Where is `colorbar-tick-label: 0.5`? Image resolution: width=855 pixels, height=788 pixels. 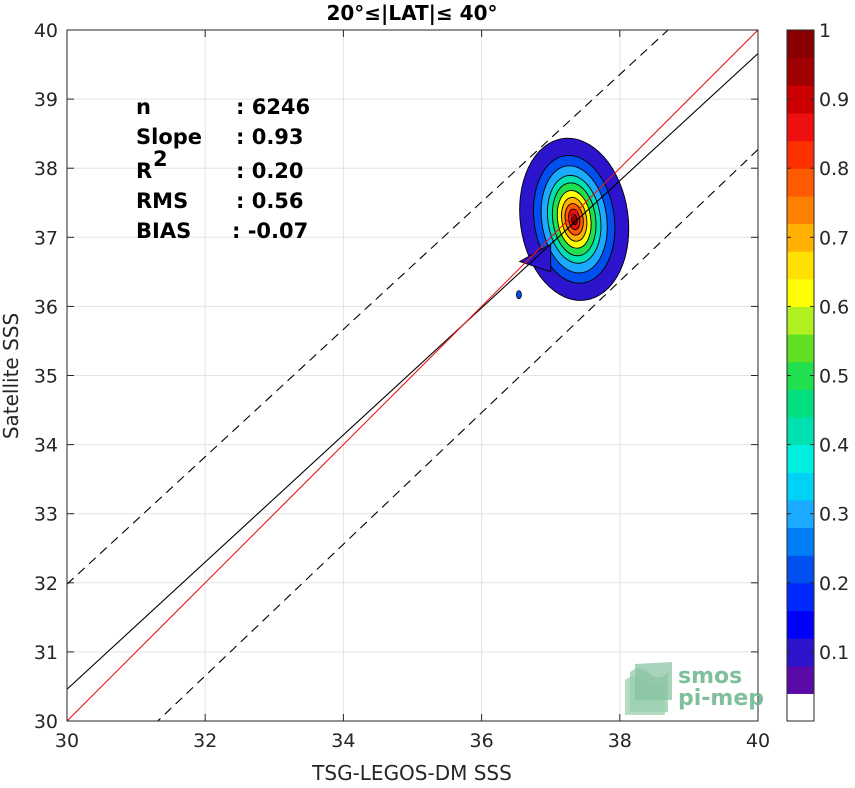 colorbar-tick-label: 0.5 is located at coordinates (834, 377).